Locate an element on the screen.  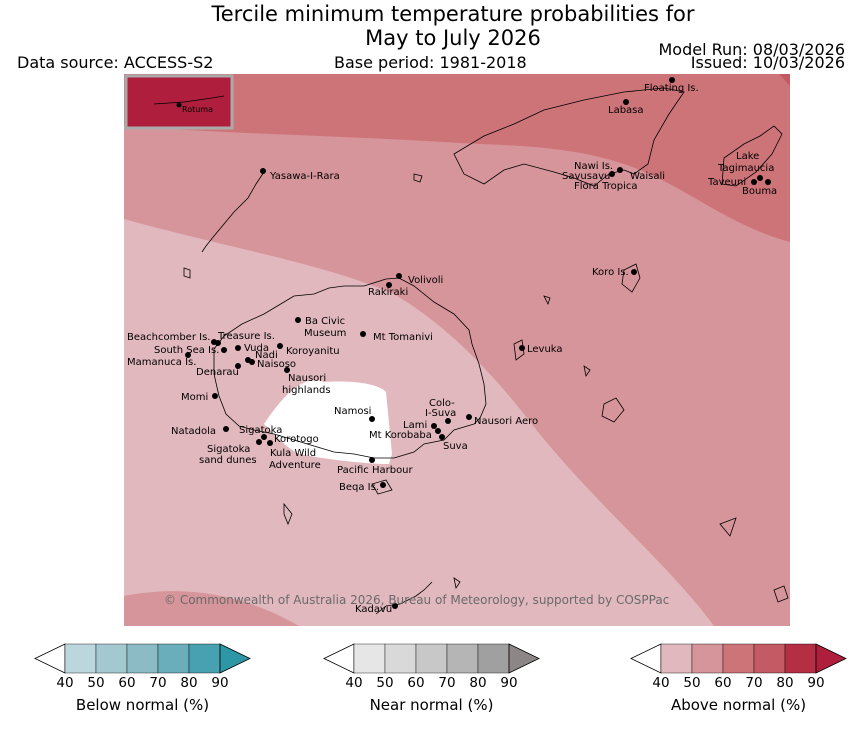
place-label: Adventure is located at coordinates (295, 465).